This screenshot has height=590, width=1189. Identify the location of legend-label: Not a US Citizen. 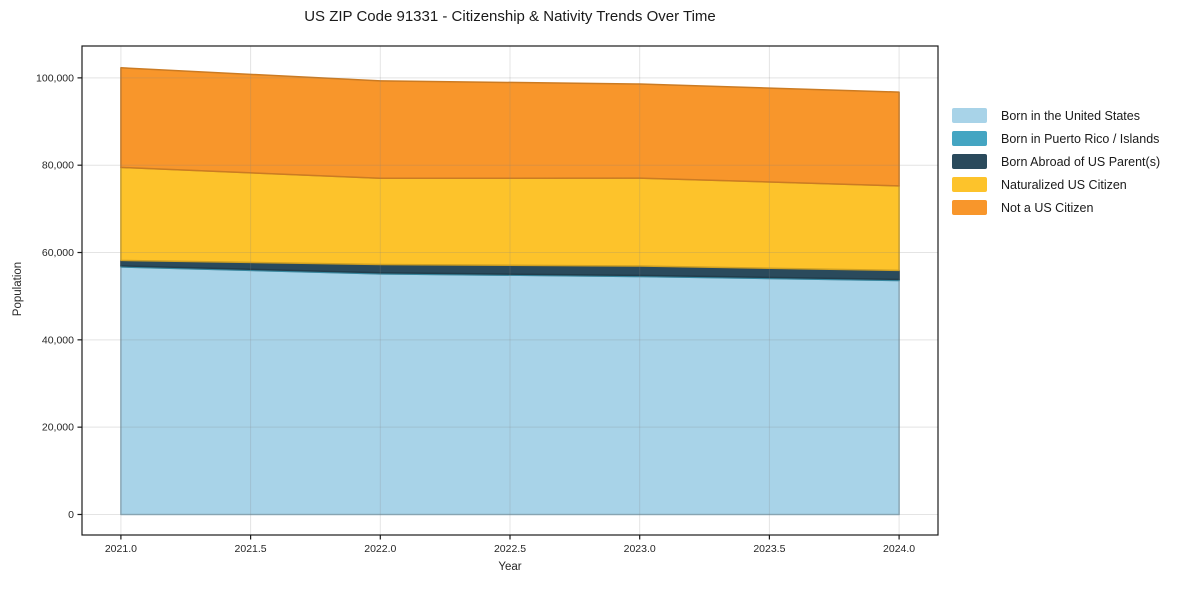
(1047, 207).